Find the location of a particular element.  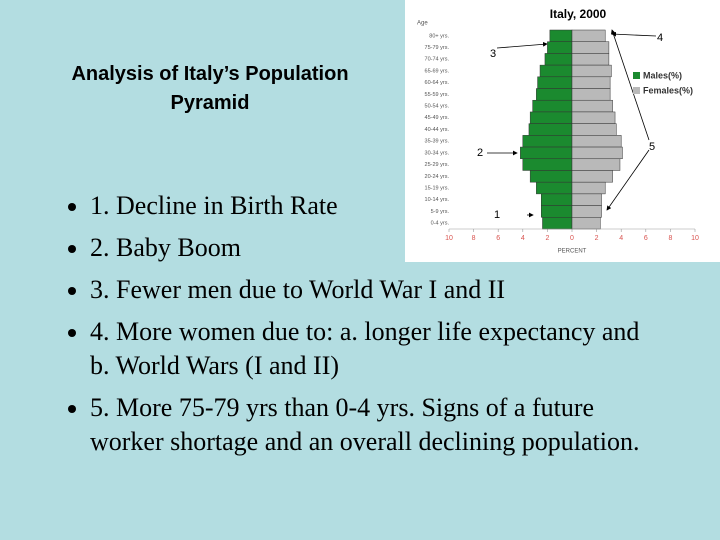

legend-label: Males(%) is located at coordinates (662, 75).